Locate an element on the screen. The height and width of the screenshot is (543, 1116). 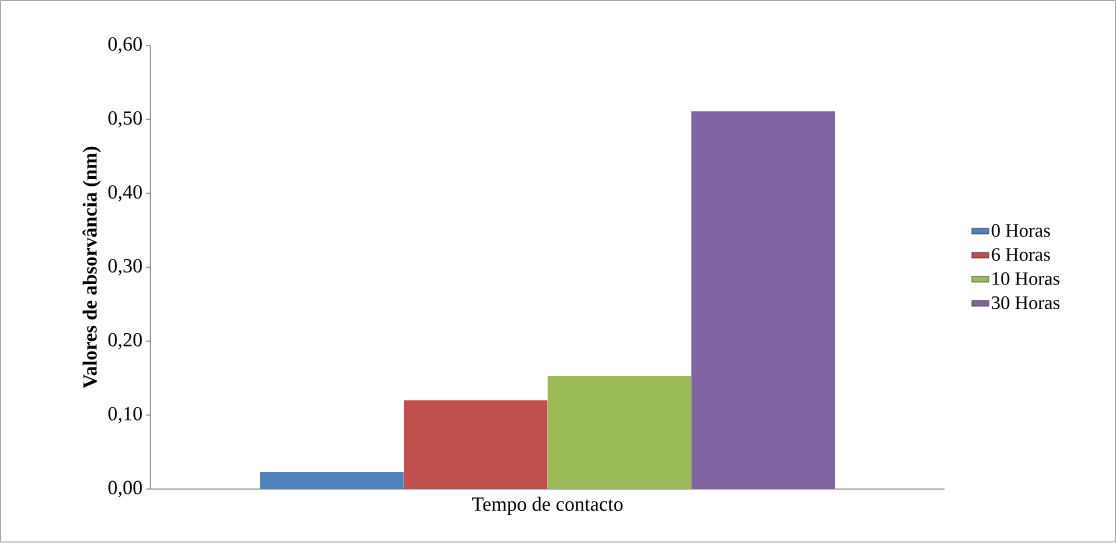
y-tick-label: 0,20 is located at coordinates (125, 341).